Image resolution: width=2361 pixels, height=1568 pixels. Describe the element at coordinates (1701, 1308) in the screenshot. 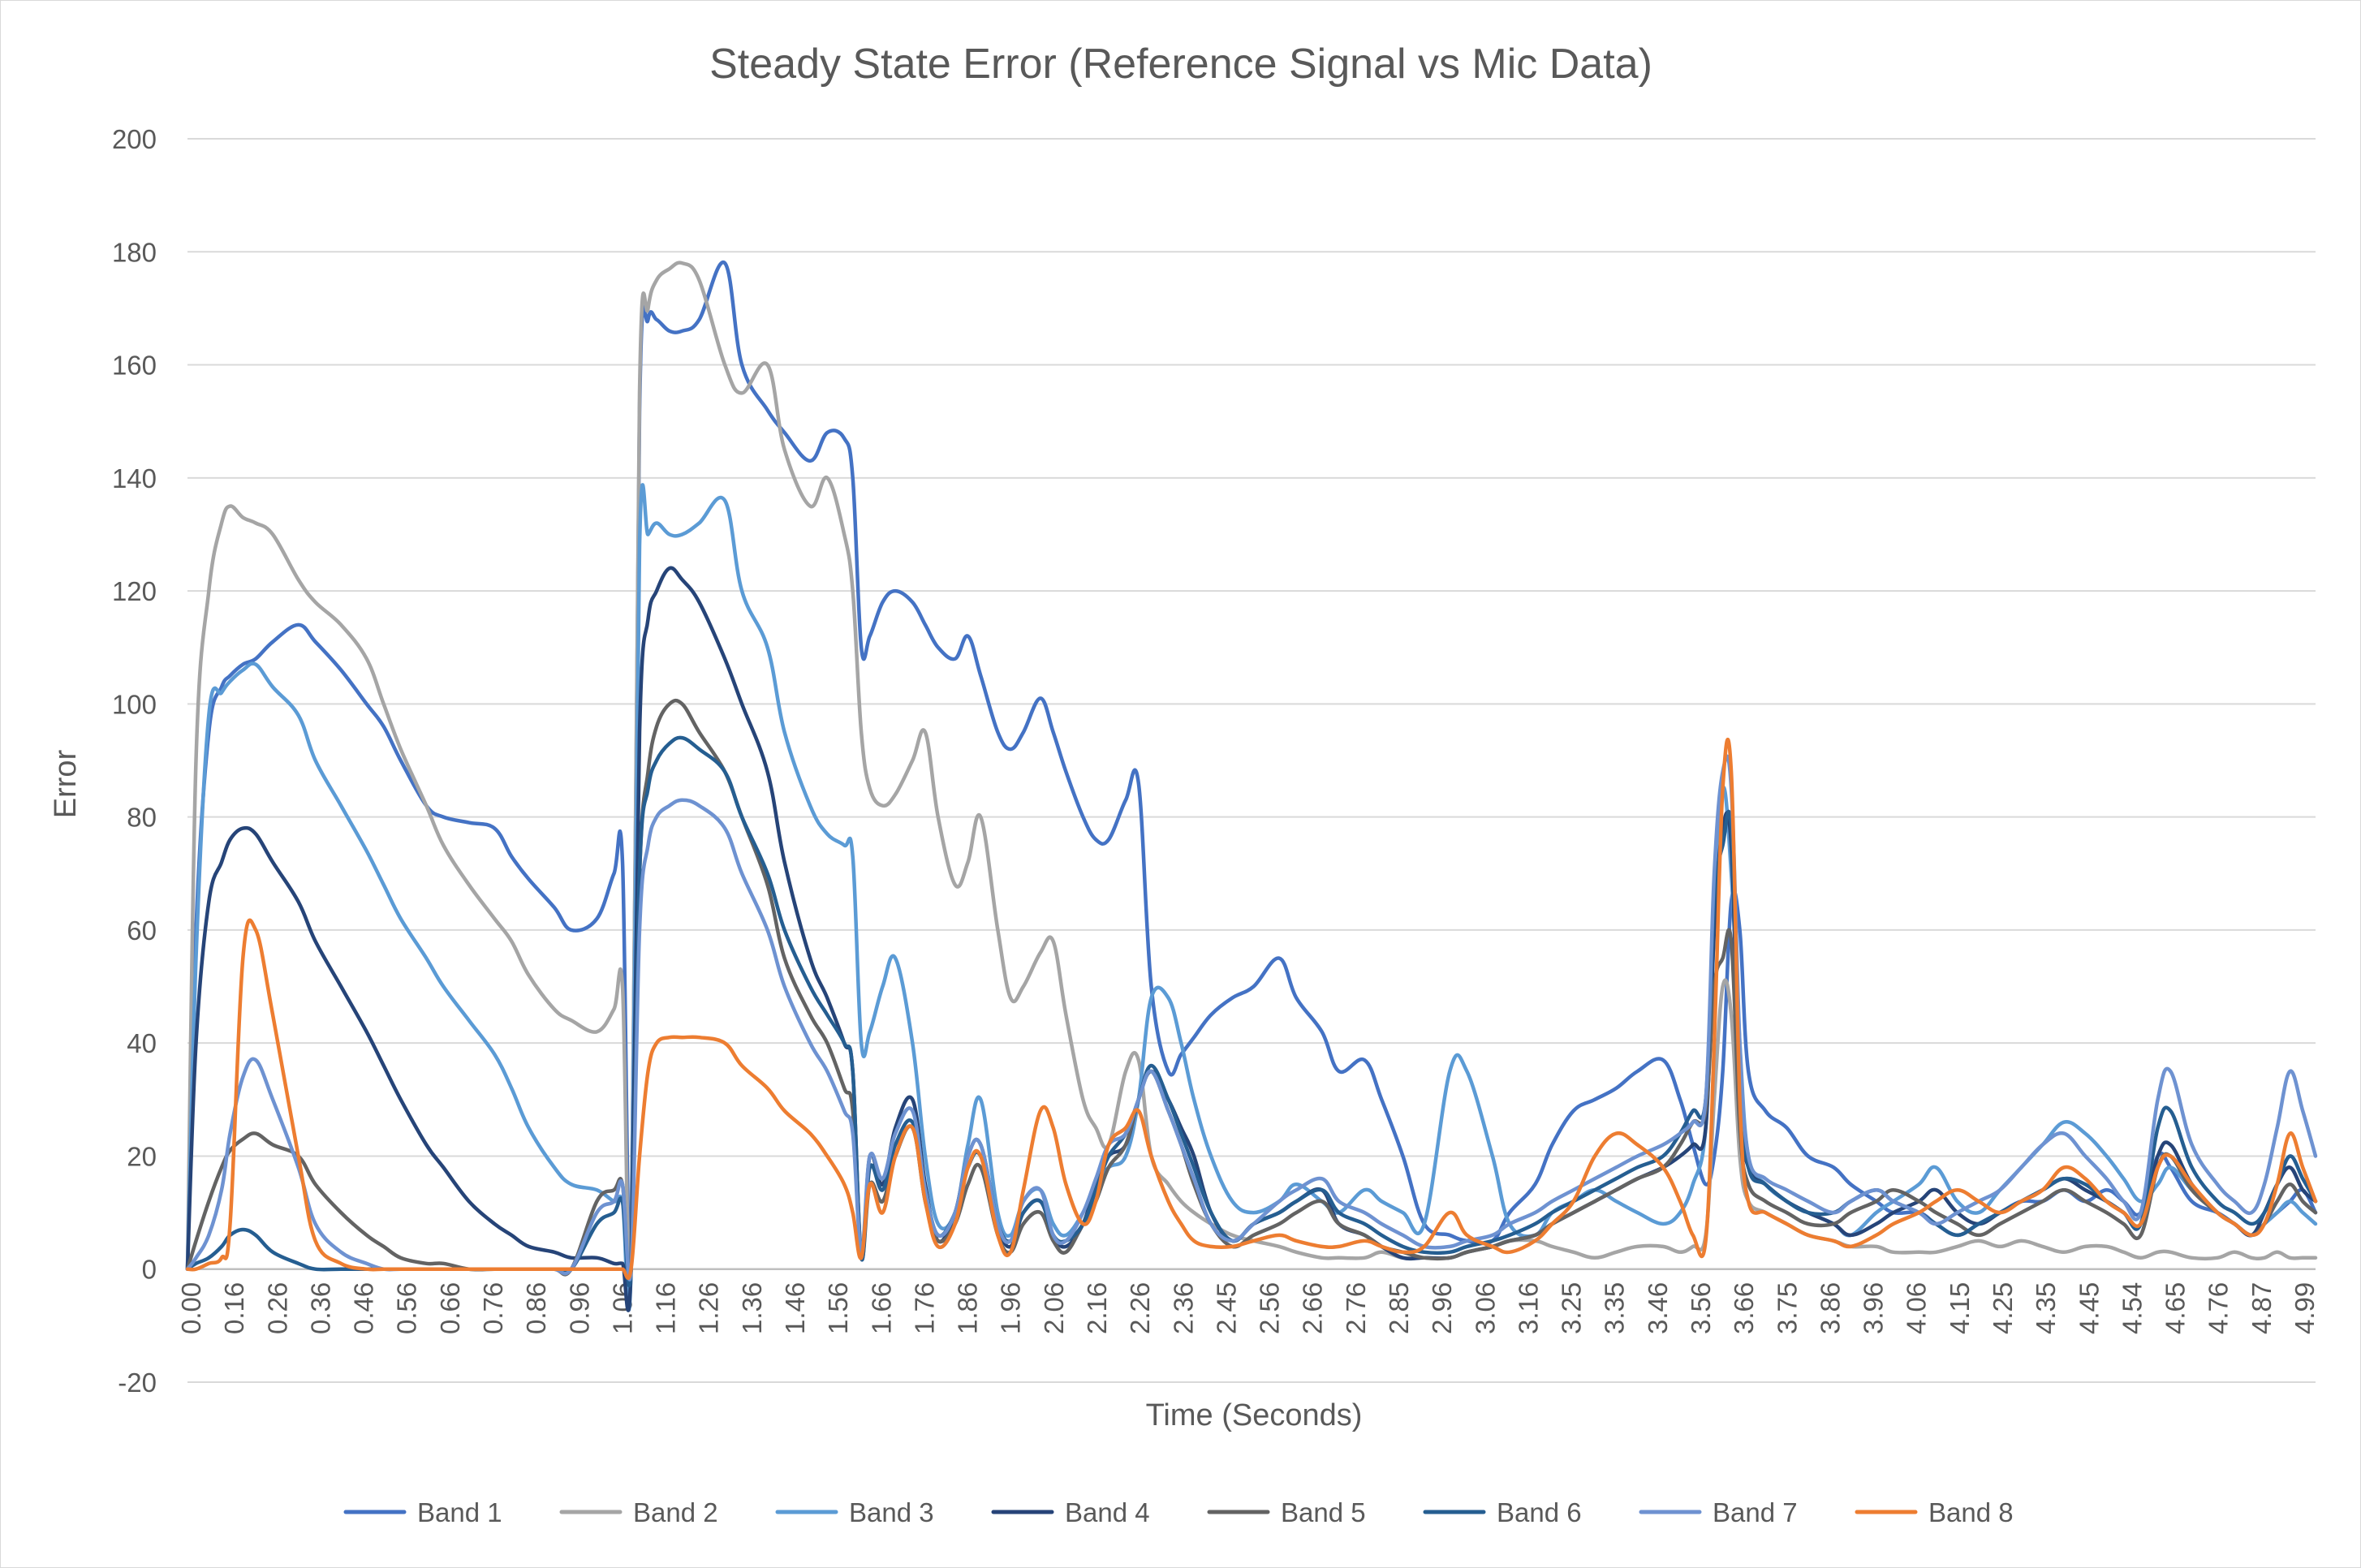

I see `x-tick-label: 3.56` at that location.